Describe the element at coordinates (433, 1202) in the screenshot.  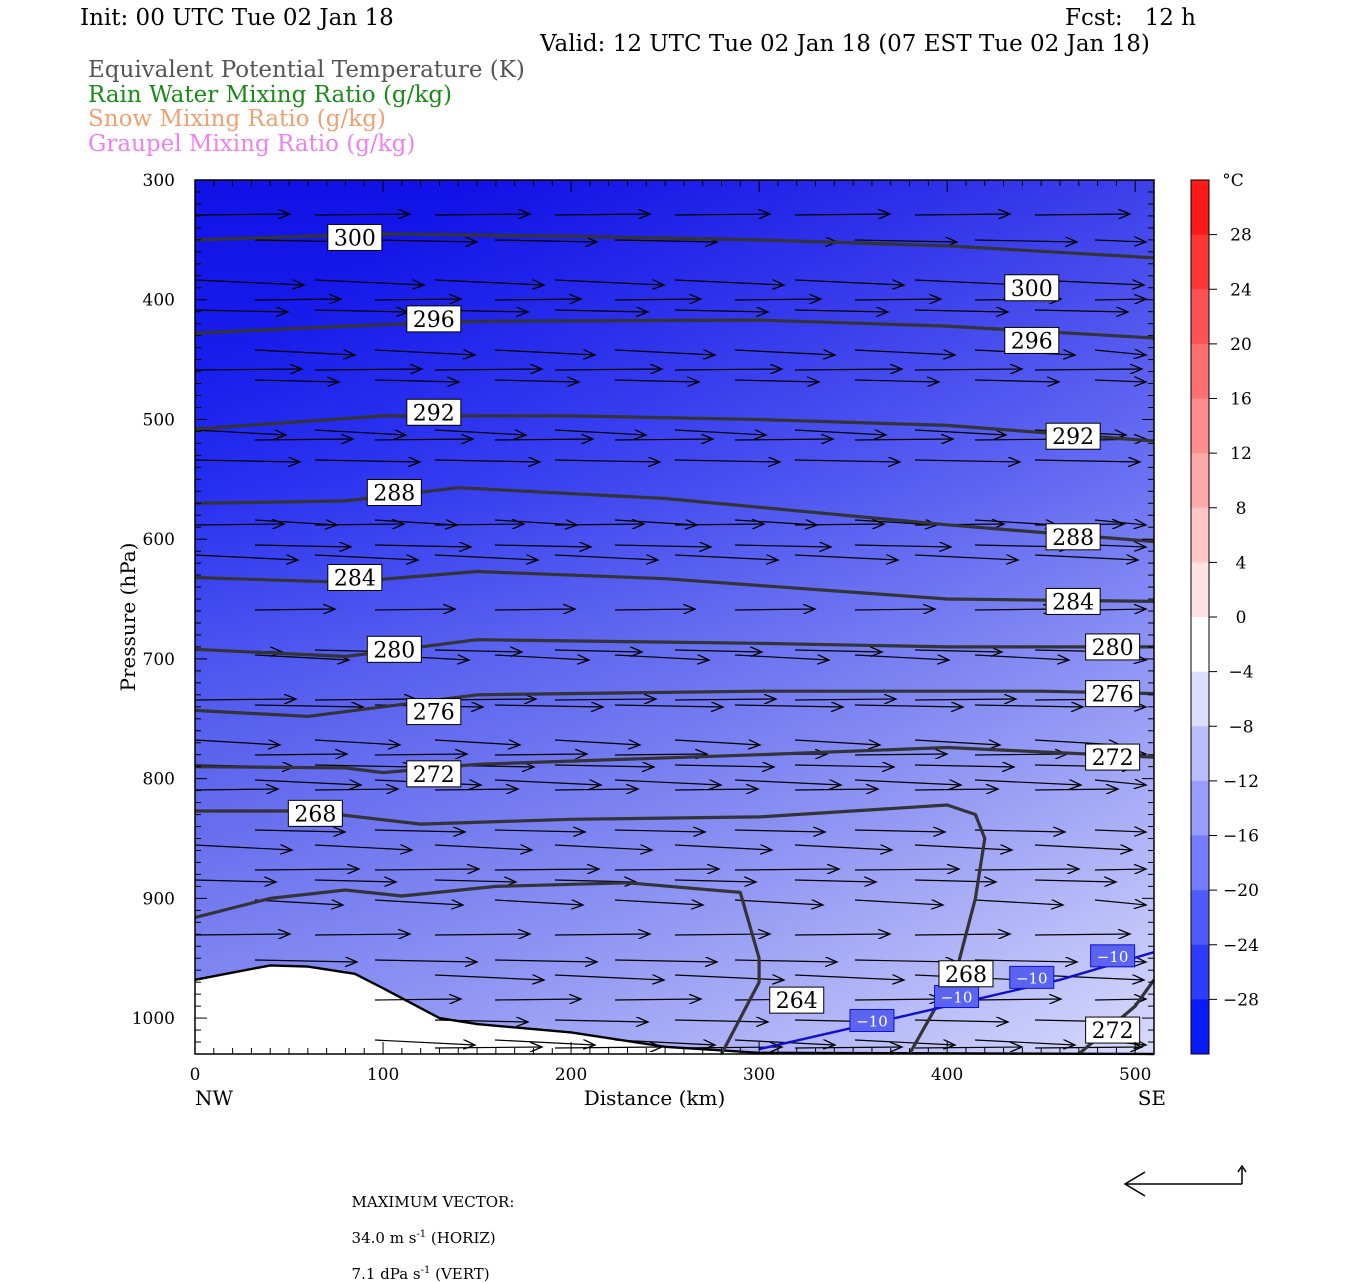
I see `max-vector-label: MAXIMUM VECTOR:` at that location.